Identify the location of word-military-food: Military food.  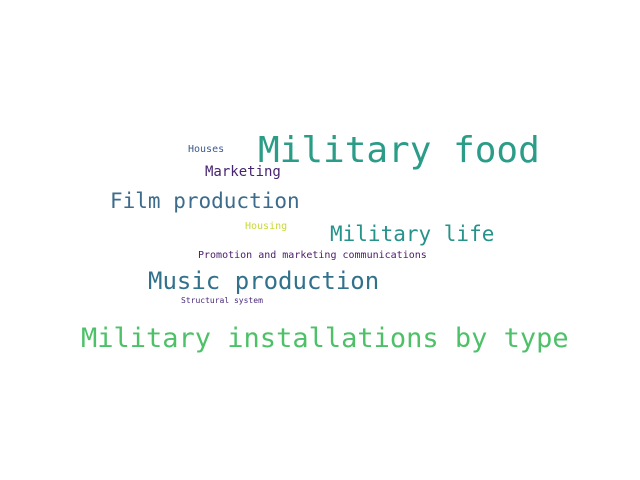
(399, 150).